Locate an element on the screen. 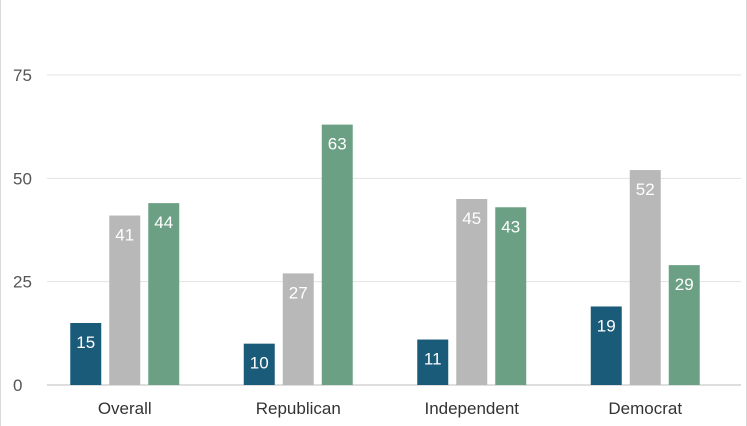  data-label: 52 is located at coordinates (645, 189).